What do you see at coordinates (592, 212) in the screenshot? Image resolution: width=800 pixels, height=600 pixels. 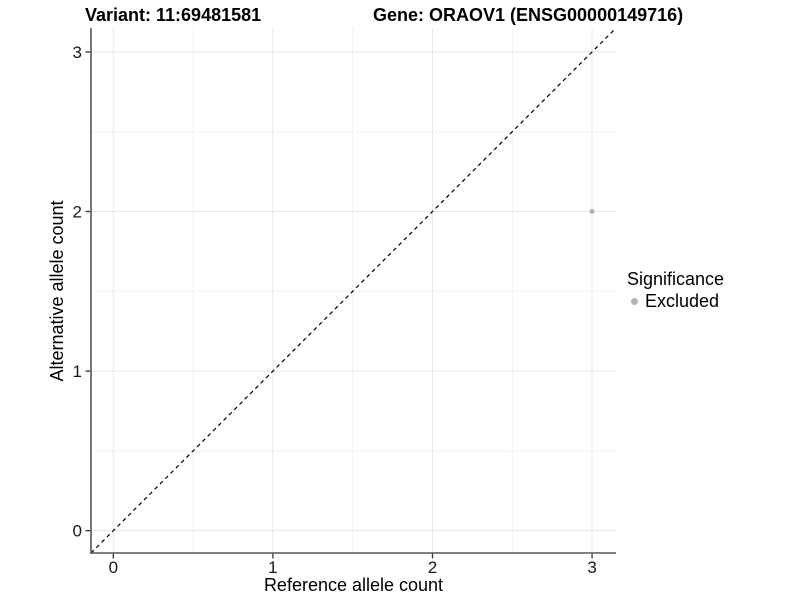 I see `data-point` at bounding box center [592, 212].